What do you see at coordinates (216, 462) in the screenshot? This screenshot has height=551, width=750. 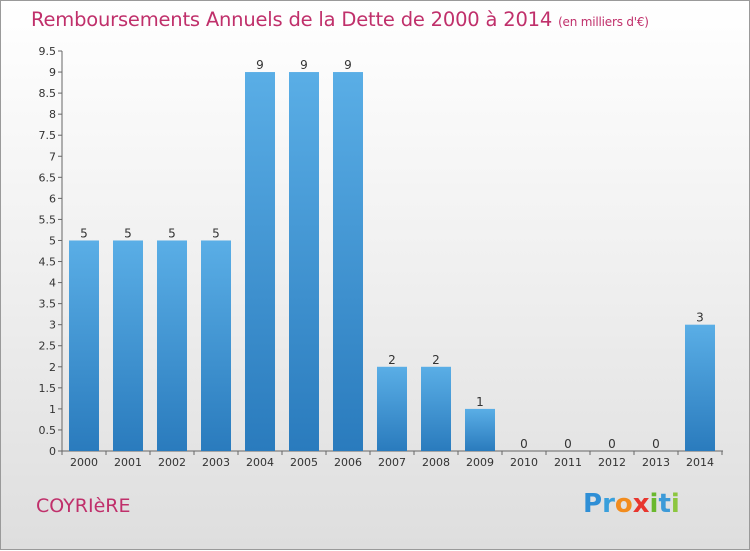 I see `x-tick-label-2003: 2003` at bounding box center [216, 462].